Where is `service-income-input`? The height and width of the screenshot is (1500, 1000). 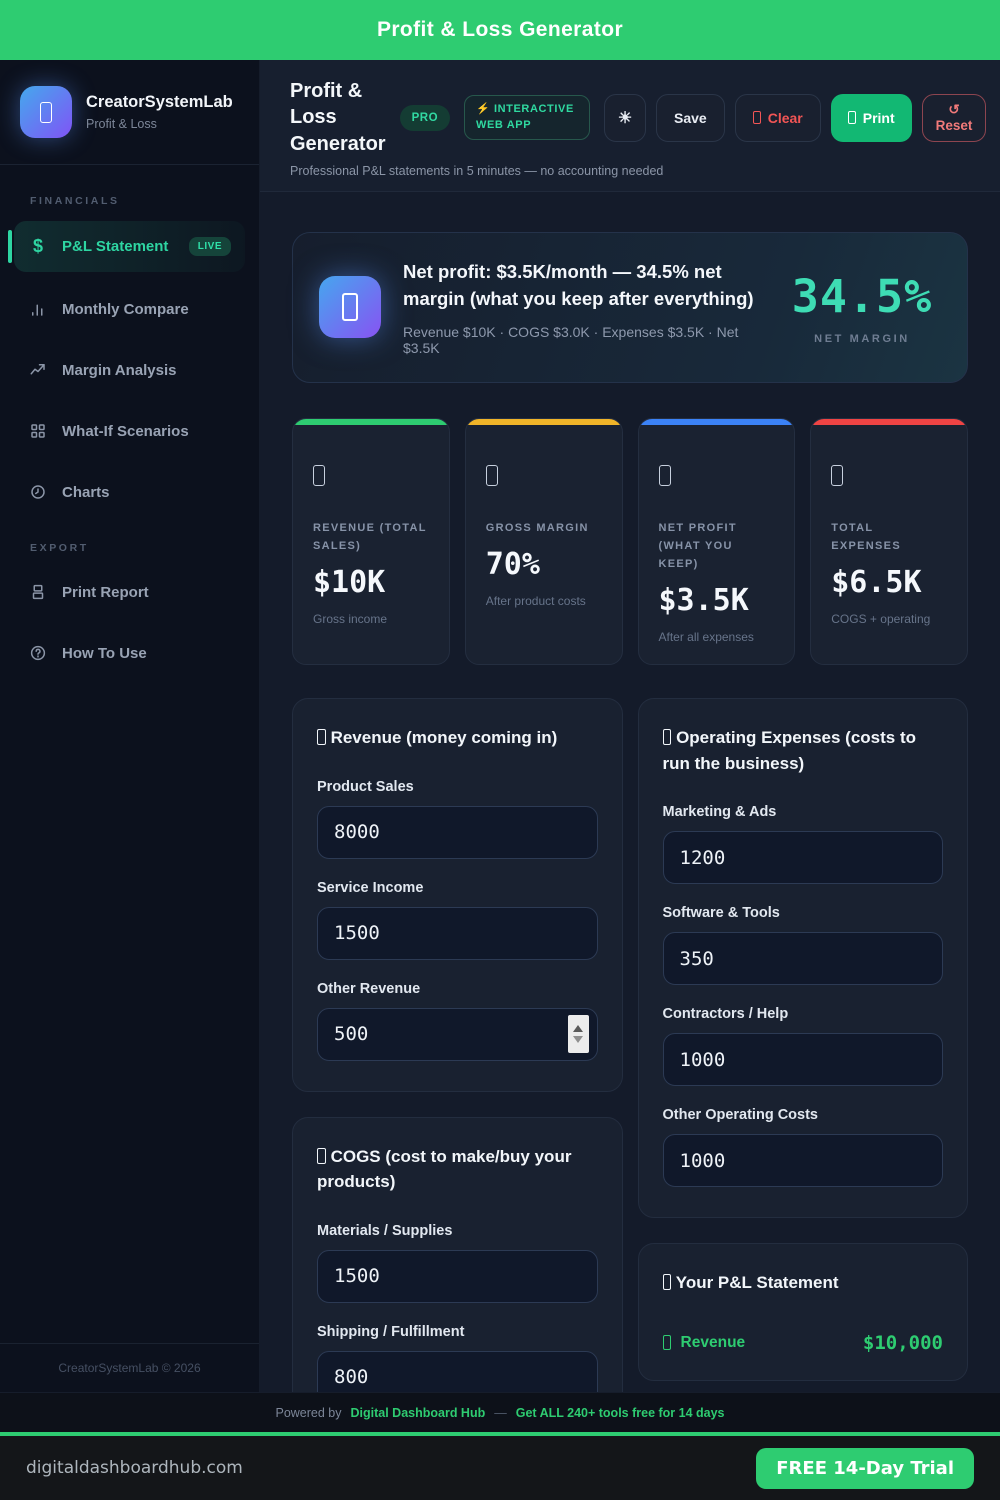
service-income-input is located at coordinates (457, 933).